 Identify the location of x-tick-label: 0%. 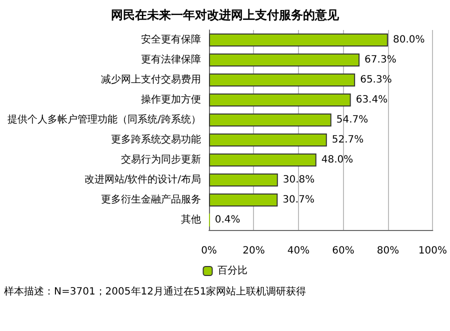
(209, 251).